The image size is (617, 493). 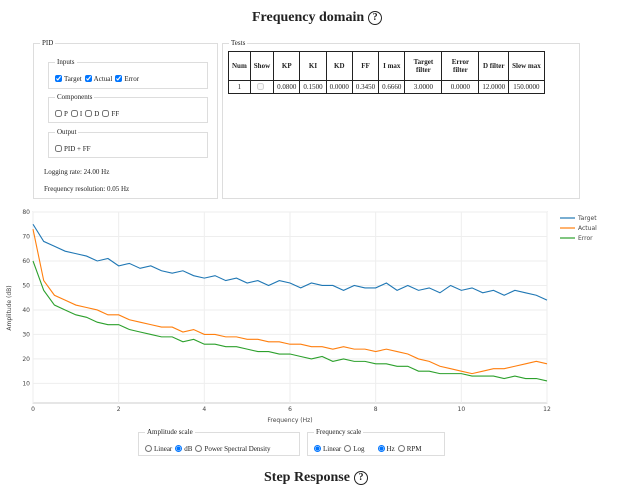 What do you see at coordinates (526, 66) in the screenshot?
I see `column-header: Slew max` at bounding box center [526, 66].